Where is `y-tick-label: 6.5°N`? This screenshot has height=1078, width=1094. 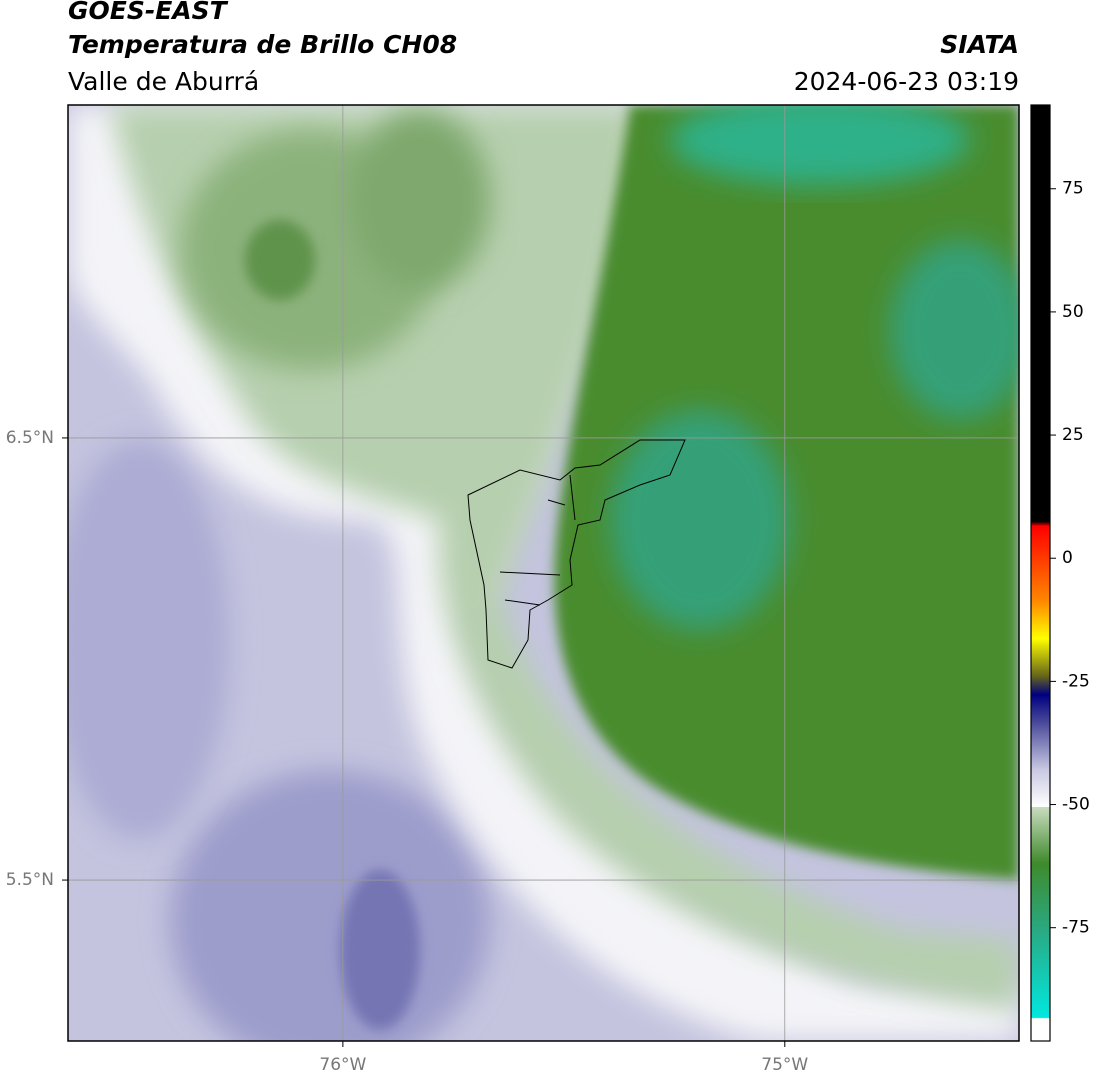
y-tick-label: 6.5°N is located at coordinates (30, 438).